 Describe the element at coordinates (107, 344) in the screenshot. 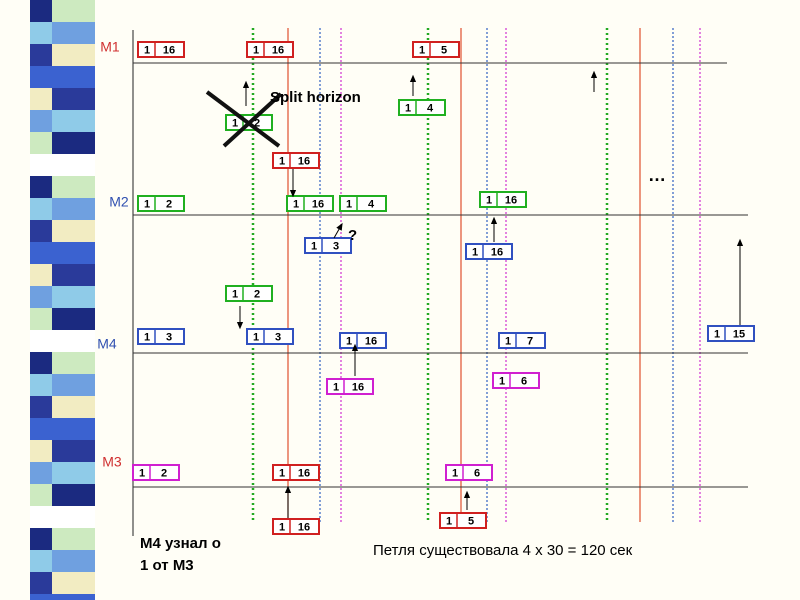

I see `row-label: M4` at that location.